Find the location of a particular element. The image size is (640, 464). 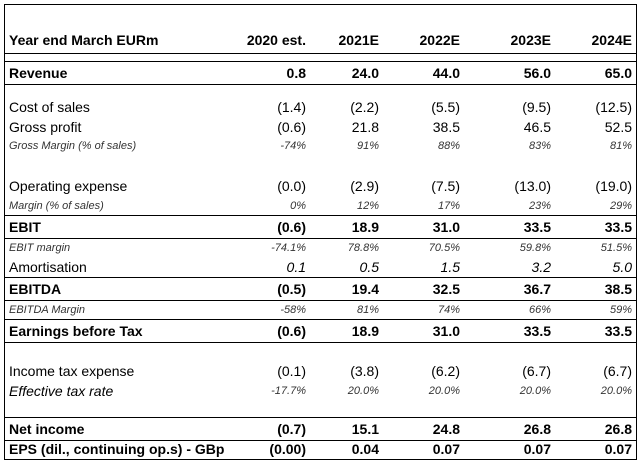

cell-value: (12.5) is located at coordinates (613, 107).